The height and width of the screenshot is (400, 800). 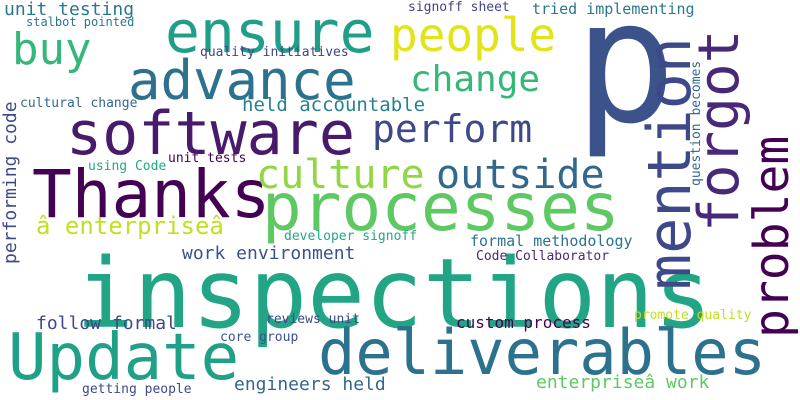 I want to click on word-advance: advance, so click(x=242, y=80).